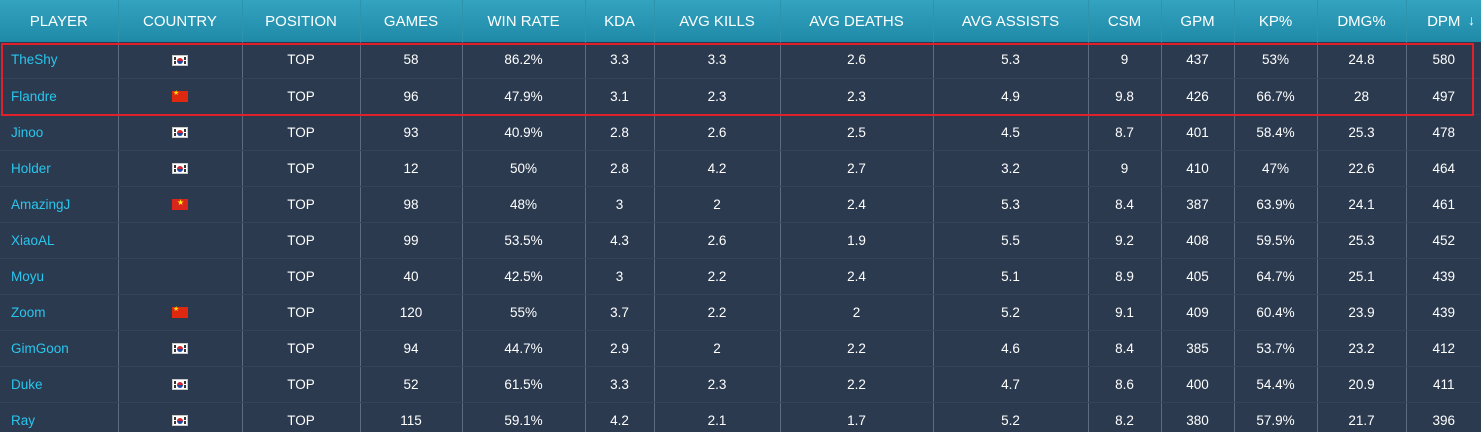 This screenshot has height=432, width=1481. I want to click on column-header-gpm: GPM, so click(1198, 21).